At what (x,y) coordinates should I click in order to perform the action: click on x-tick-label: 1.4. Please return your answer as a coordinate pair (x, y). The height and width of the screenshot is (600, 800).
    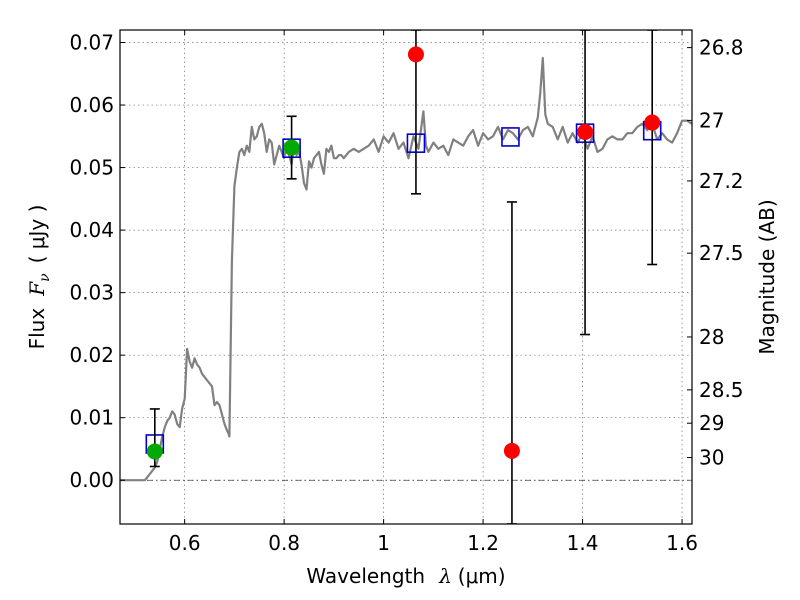
    Looking at the image, I should click on (583, 543).